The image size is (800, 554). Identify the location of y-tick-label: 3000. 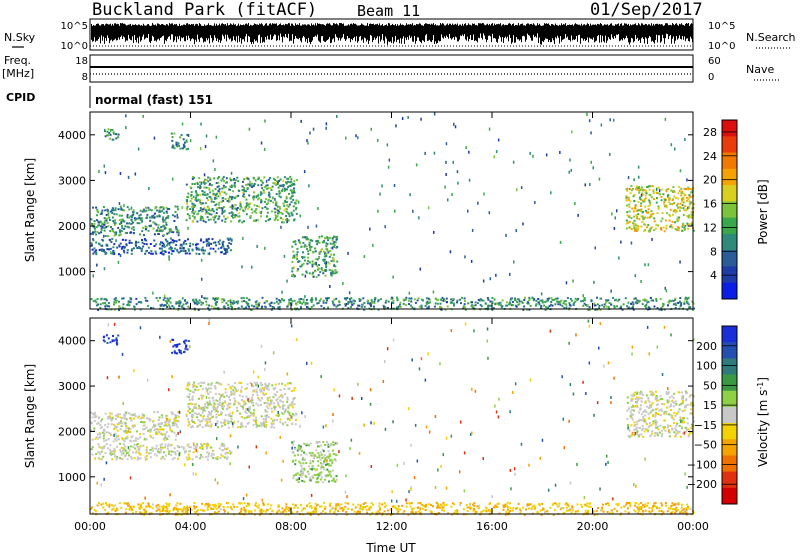
(72, 180).